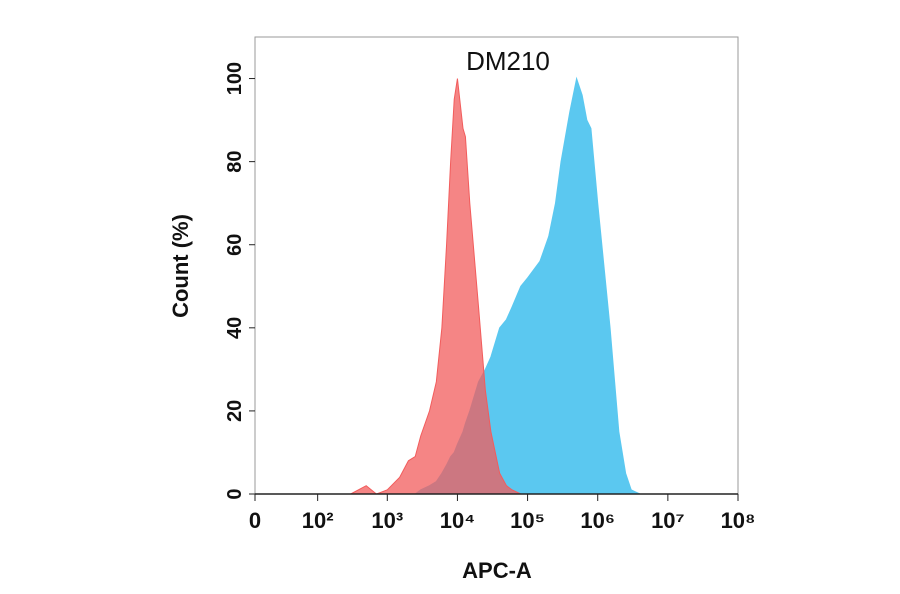 This screenshot has width=900, height=594. What do you see at coordinates (508, 61) in the screenshot?
I see `chart-title: DM210` at bounding box center [508, 61].